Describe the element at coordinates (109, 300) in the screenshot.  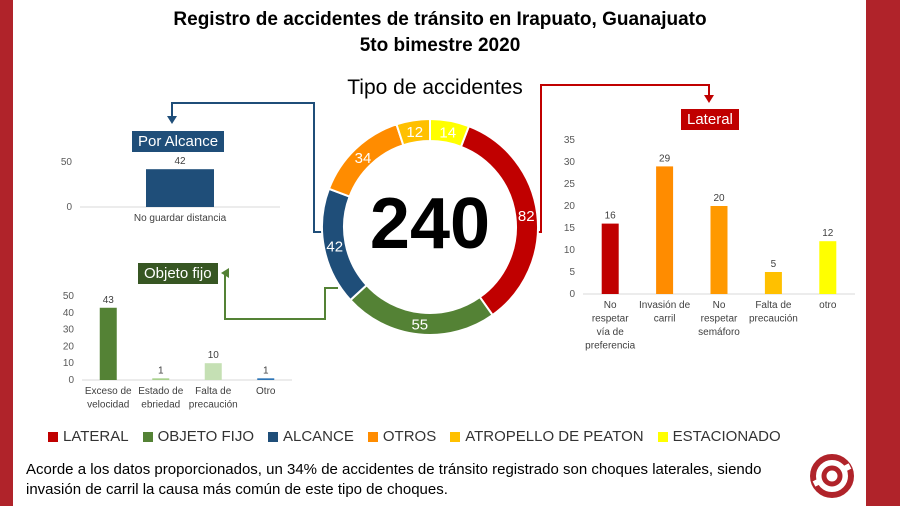
I see `bar-value-label-0: 43` at that location.